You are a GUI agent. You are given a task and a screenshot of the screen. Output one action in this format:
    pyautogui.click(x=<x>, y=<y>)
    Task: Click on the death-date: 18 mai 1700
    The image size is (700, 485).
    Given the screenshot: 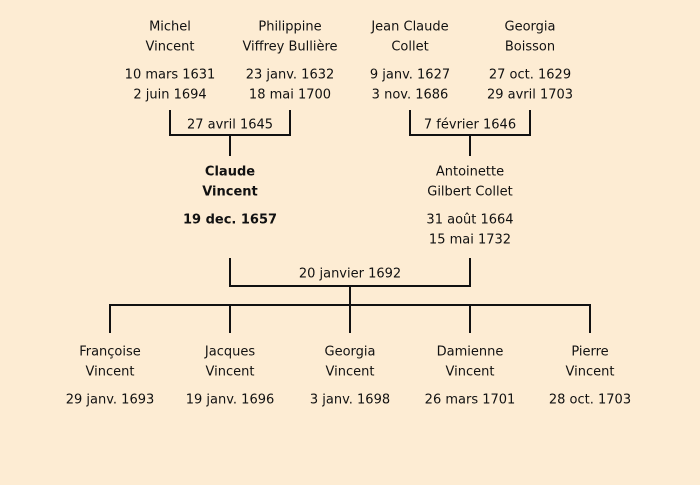 What is the action you would take?
    pyautogui.click(x=290, y=95)
    